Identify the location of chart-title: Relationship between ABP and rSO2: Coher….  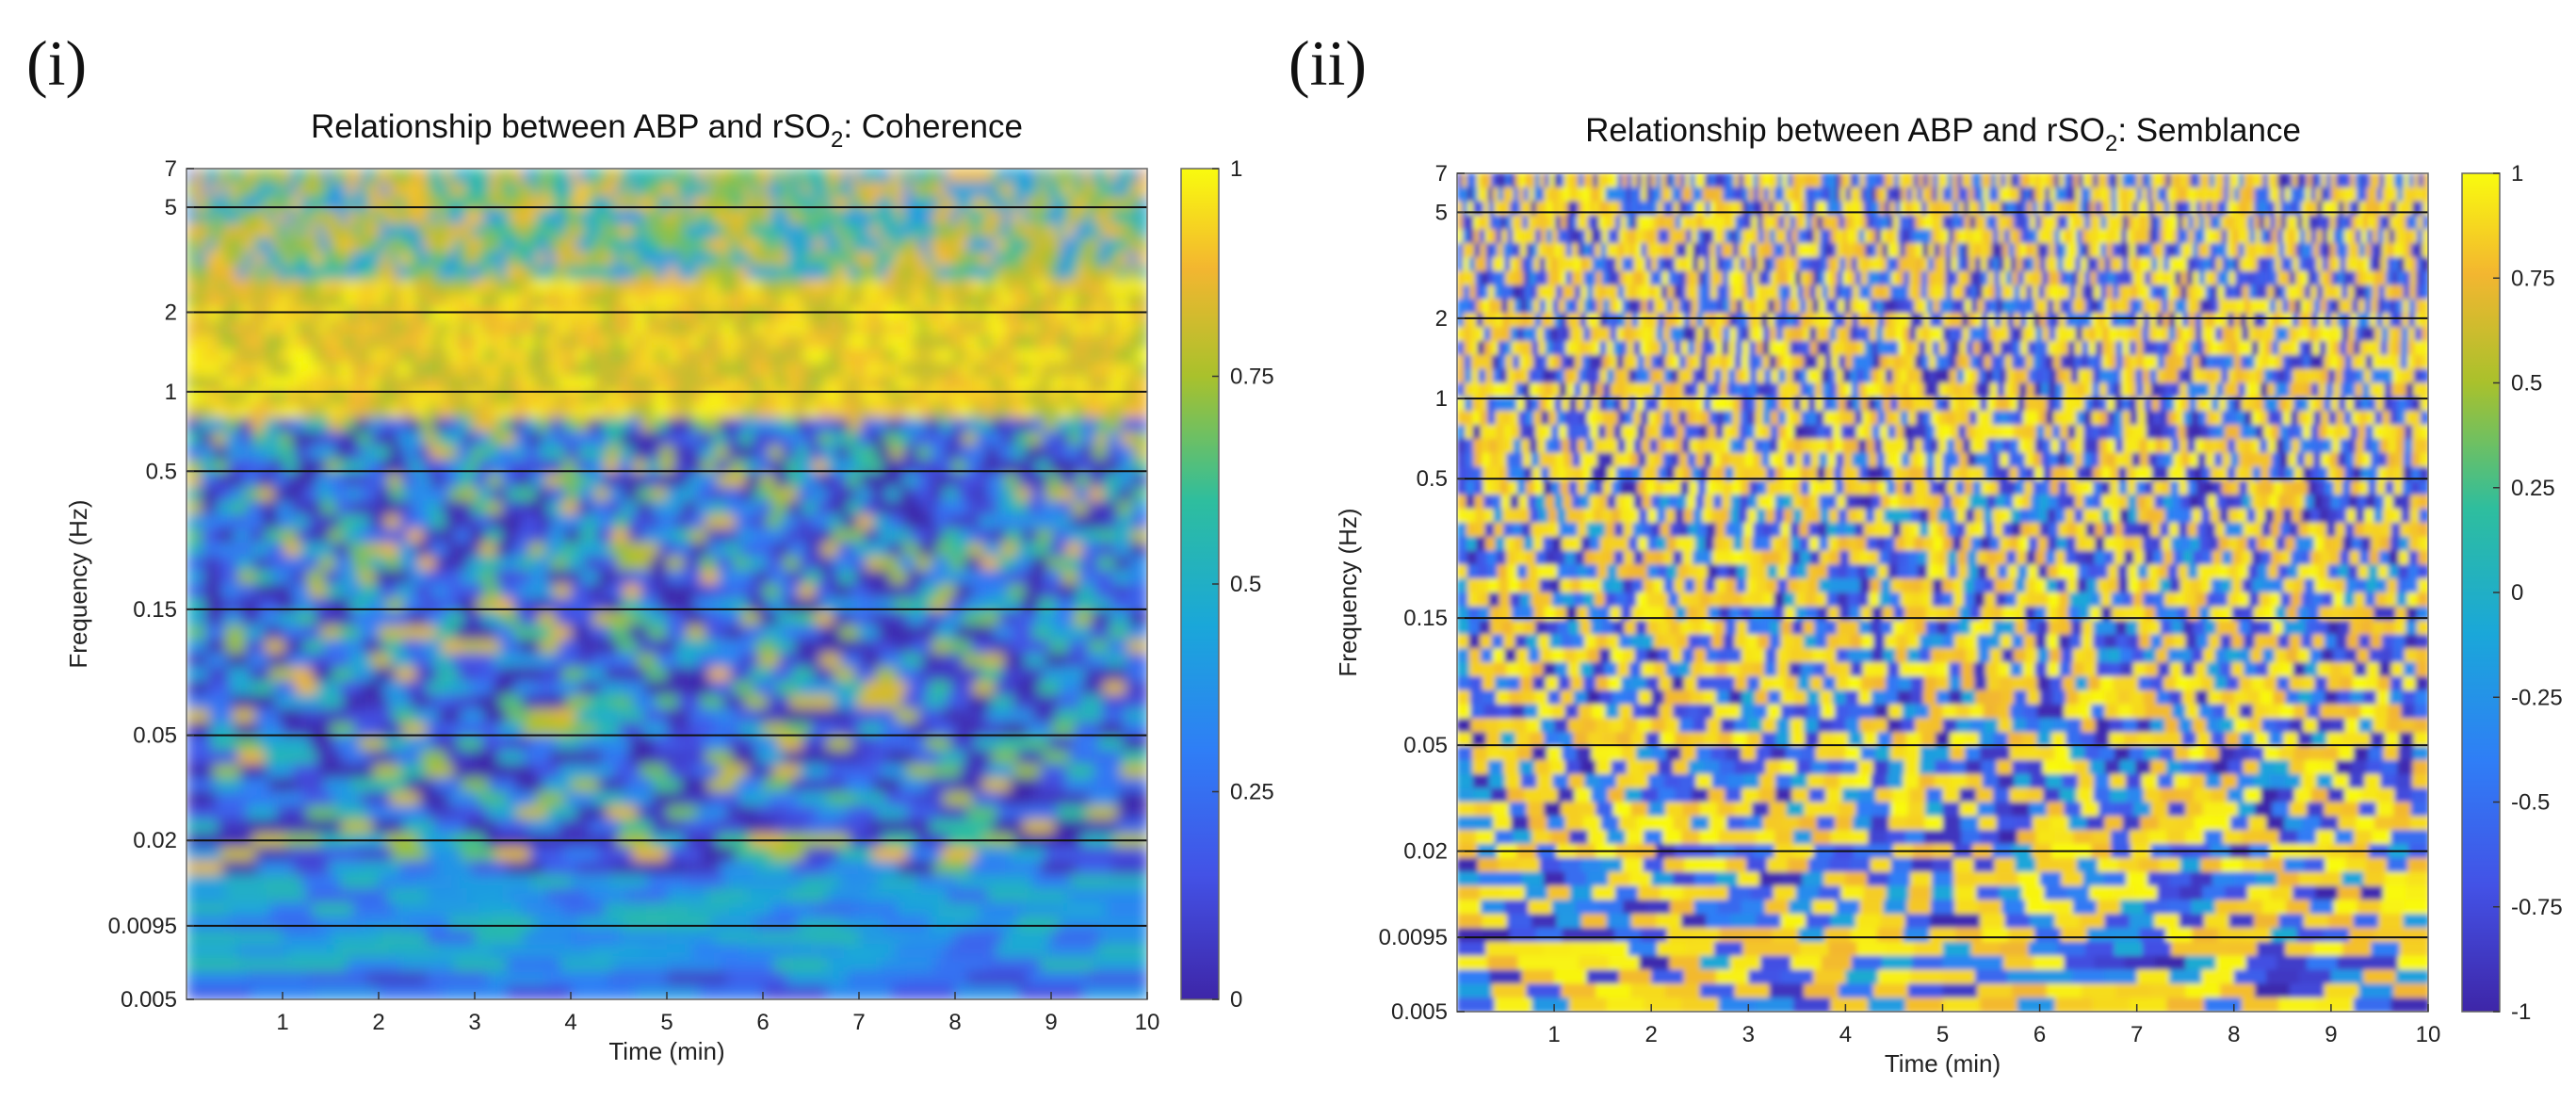
(667, 130).